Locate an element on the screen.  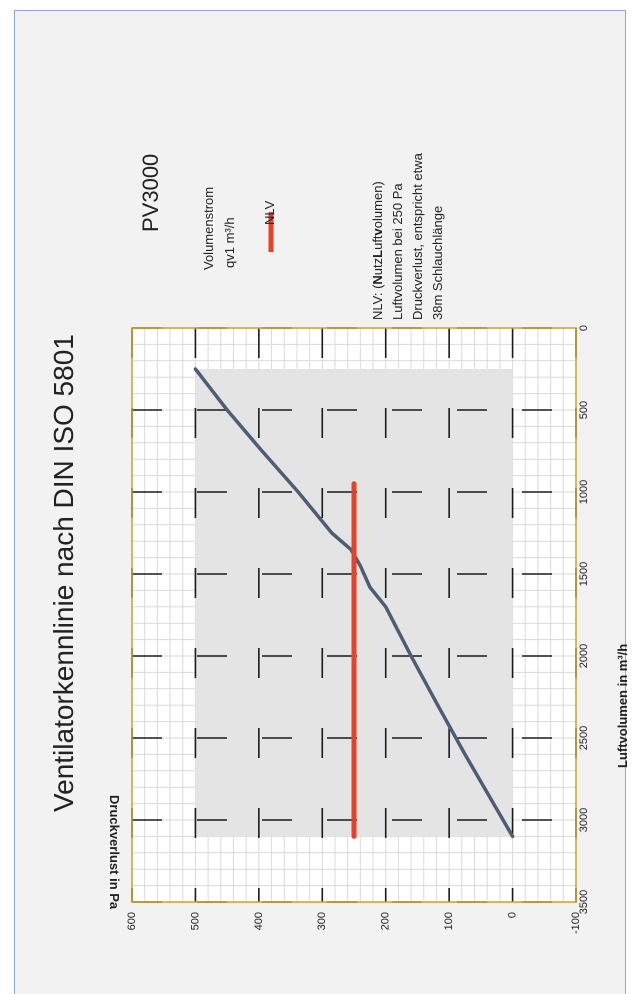
note-line-1: Luftvolumen bei 250 Pa is located at coordinates (397, 251).